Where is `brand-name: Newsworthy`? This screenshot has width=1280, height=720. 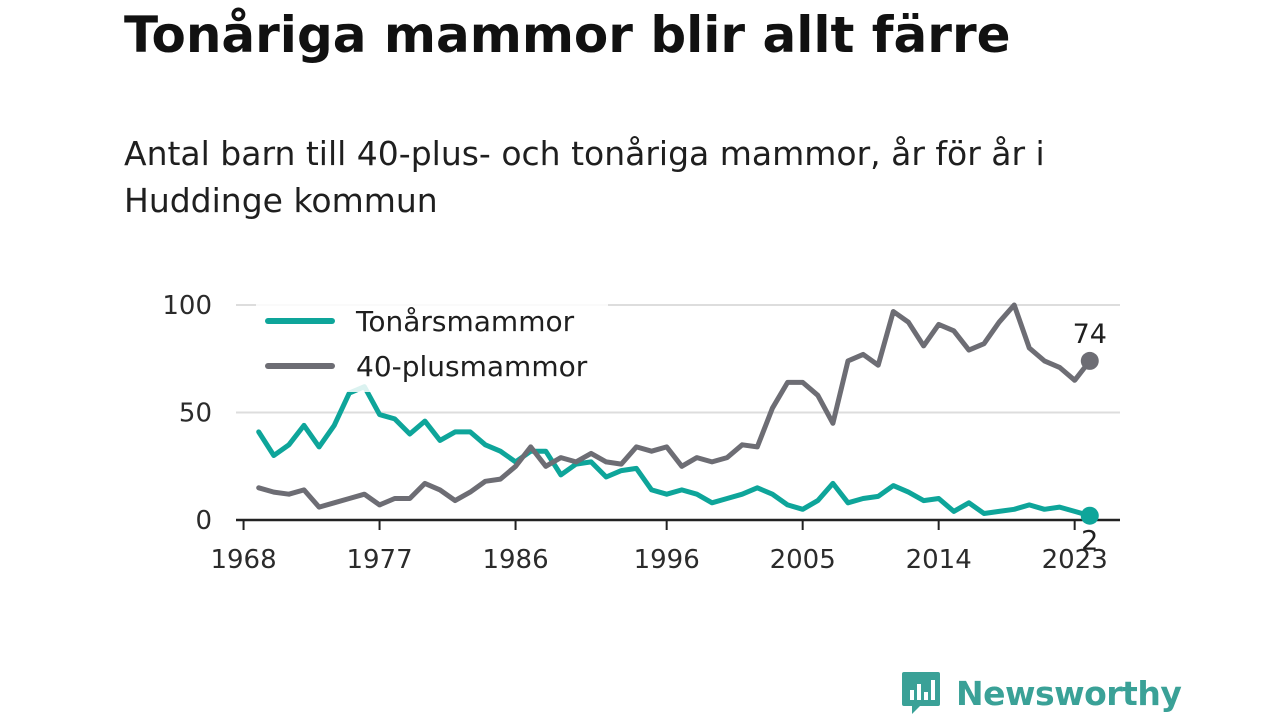
brand-name: Newsworthy is located at coordinates (1069, 693).